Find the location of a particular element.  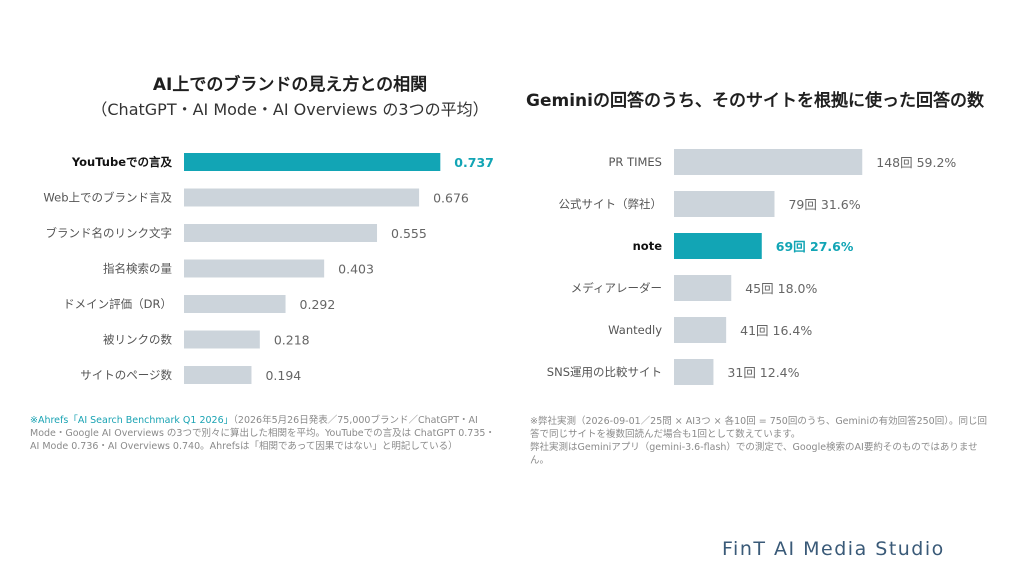

left-value-label-1: 0.676 is located at coordinates (451, 198).